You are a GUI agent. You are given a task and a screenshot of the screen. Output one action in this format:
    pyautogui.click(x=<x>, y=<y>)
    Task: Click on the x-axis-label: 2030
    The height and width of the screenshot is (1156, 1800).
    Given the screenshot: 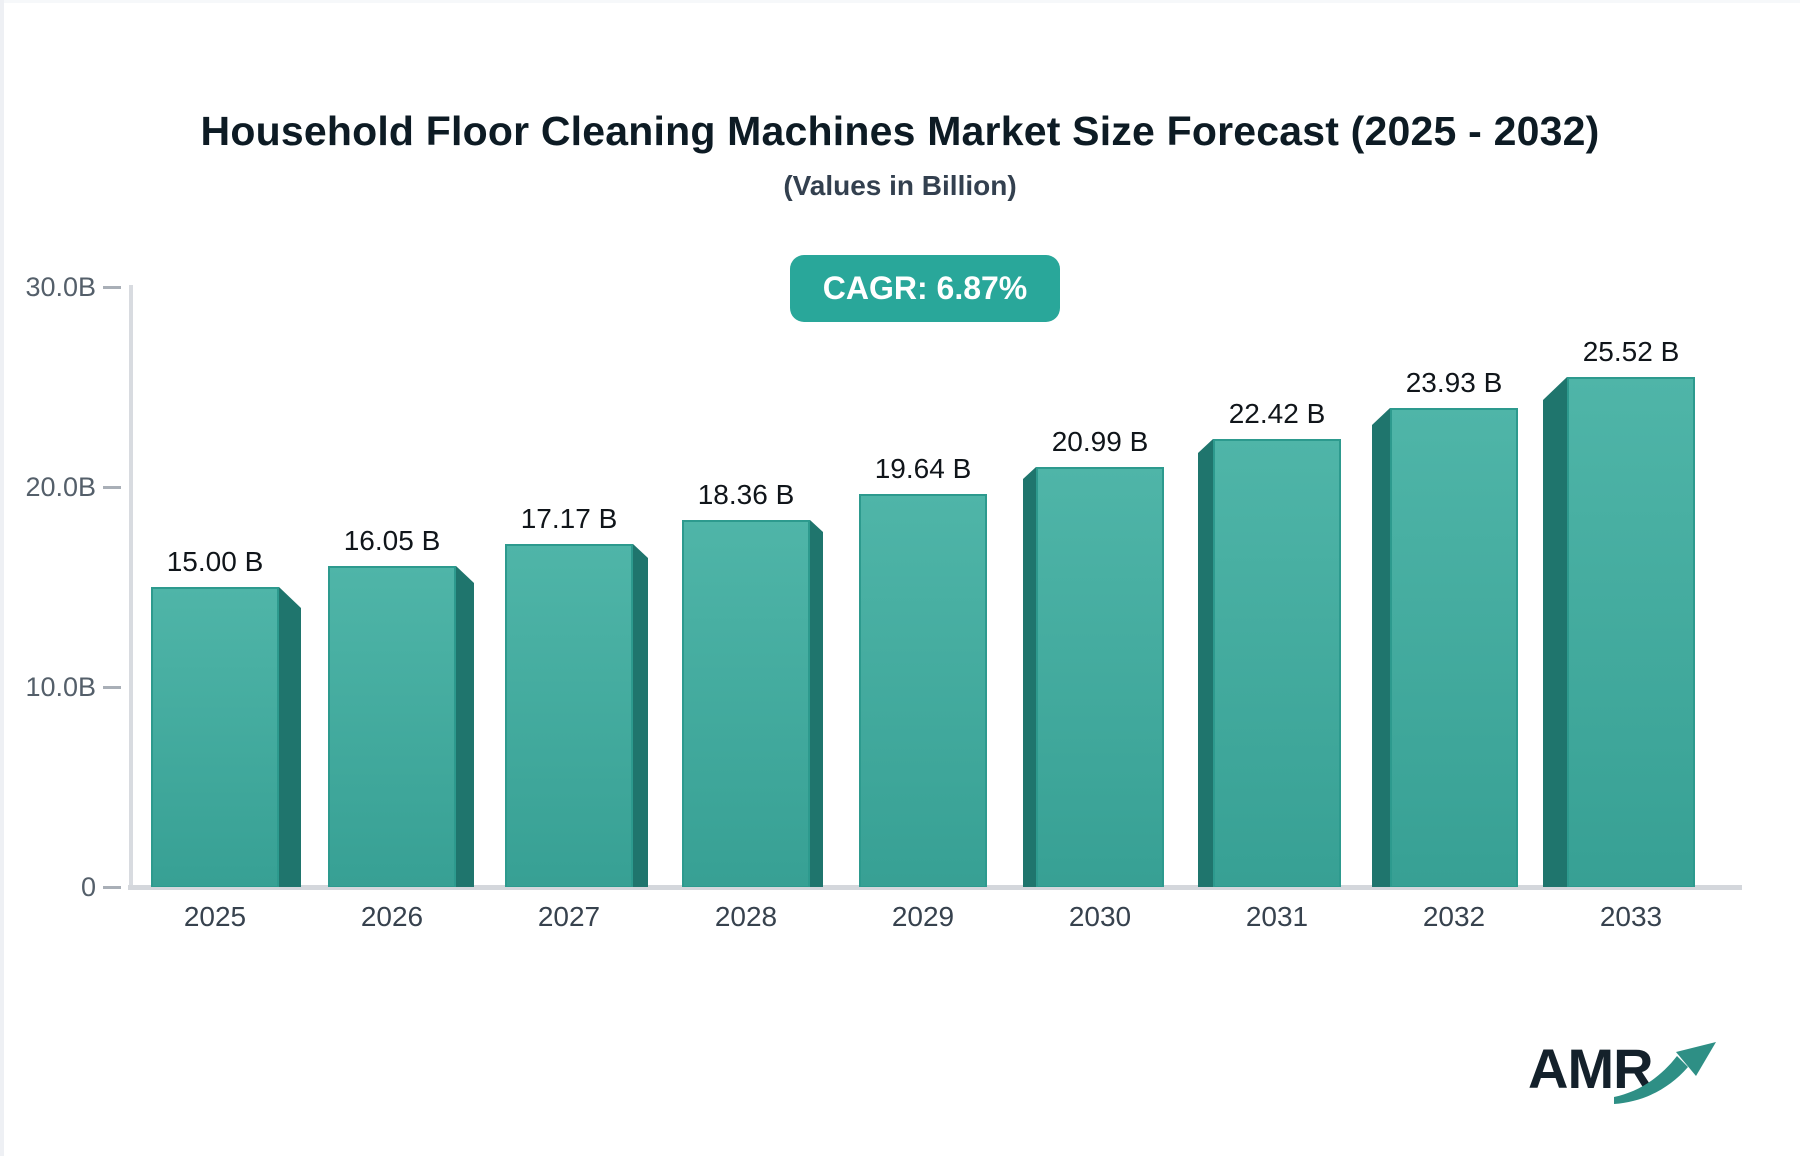 What is the action you would take?
    pyautogui.click(x=1100, y=916)
    